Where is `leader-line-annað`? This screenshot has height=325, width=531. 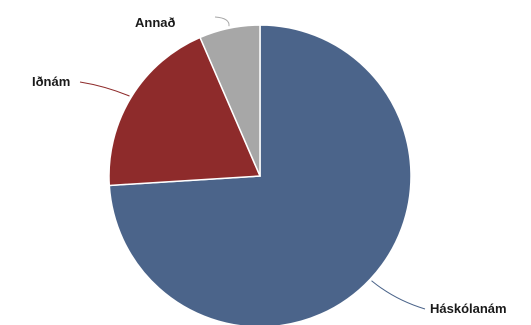
leader-line-annað is located at coordinates (222, 21).